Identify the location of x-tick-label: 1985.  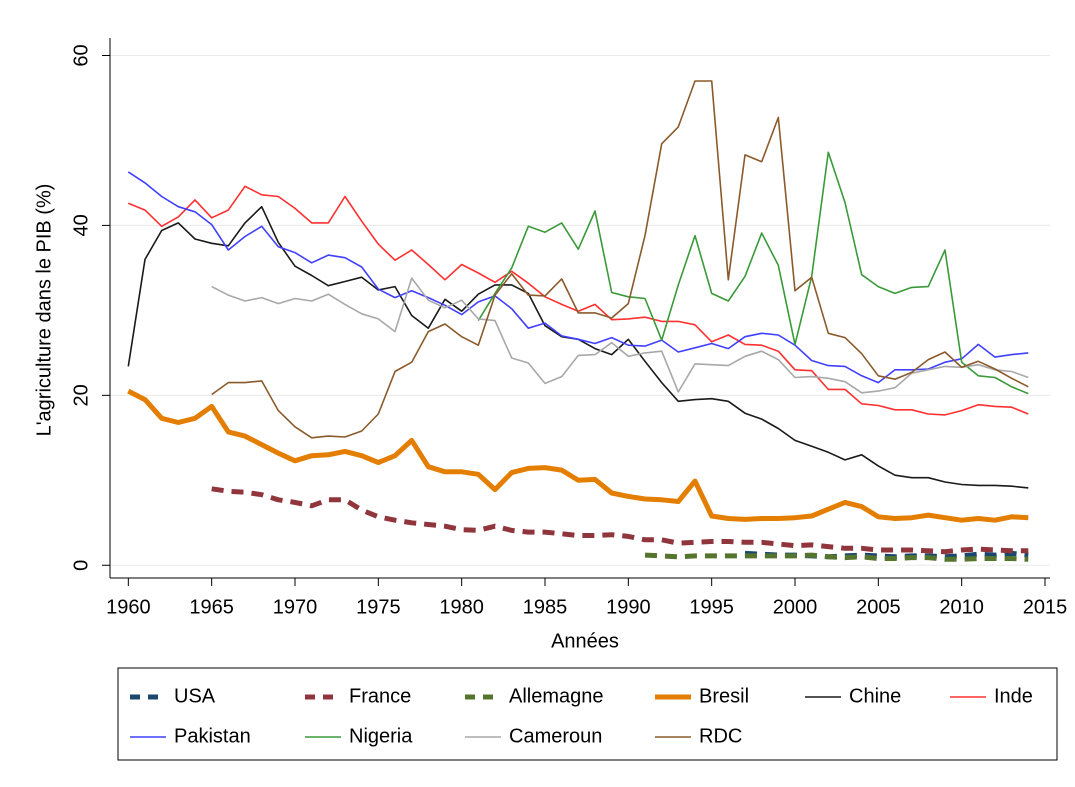
(545, 607).